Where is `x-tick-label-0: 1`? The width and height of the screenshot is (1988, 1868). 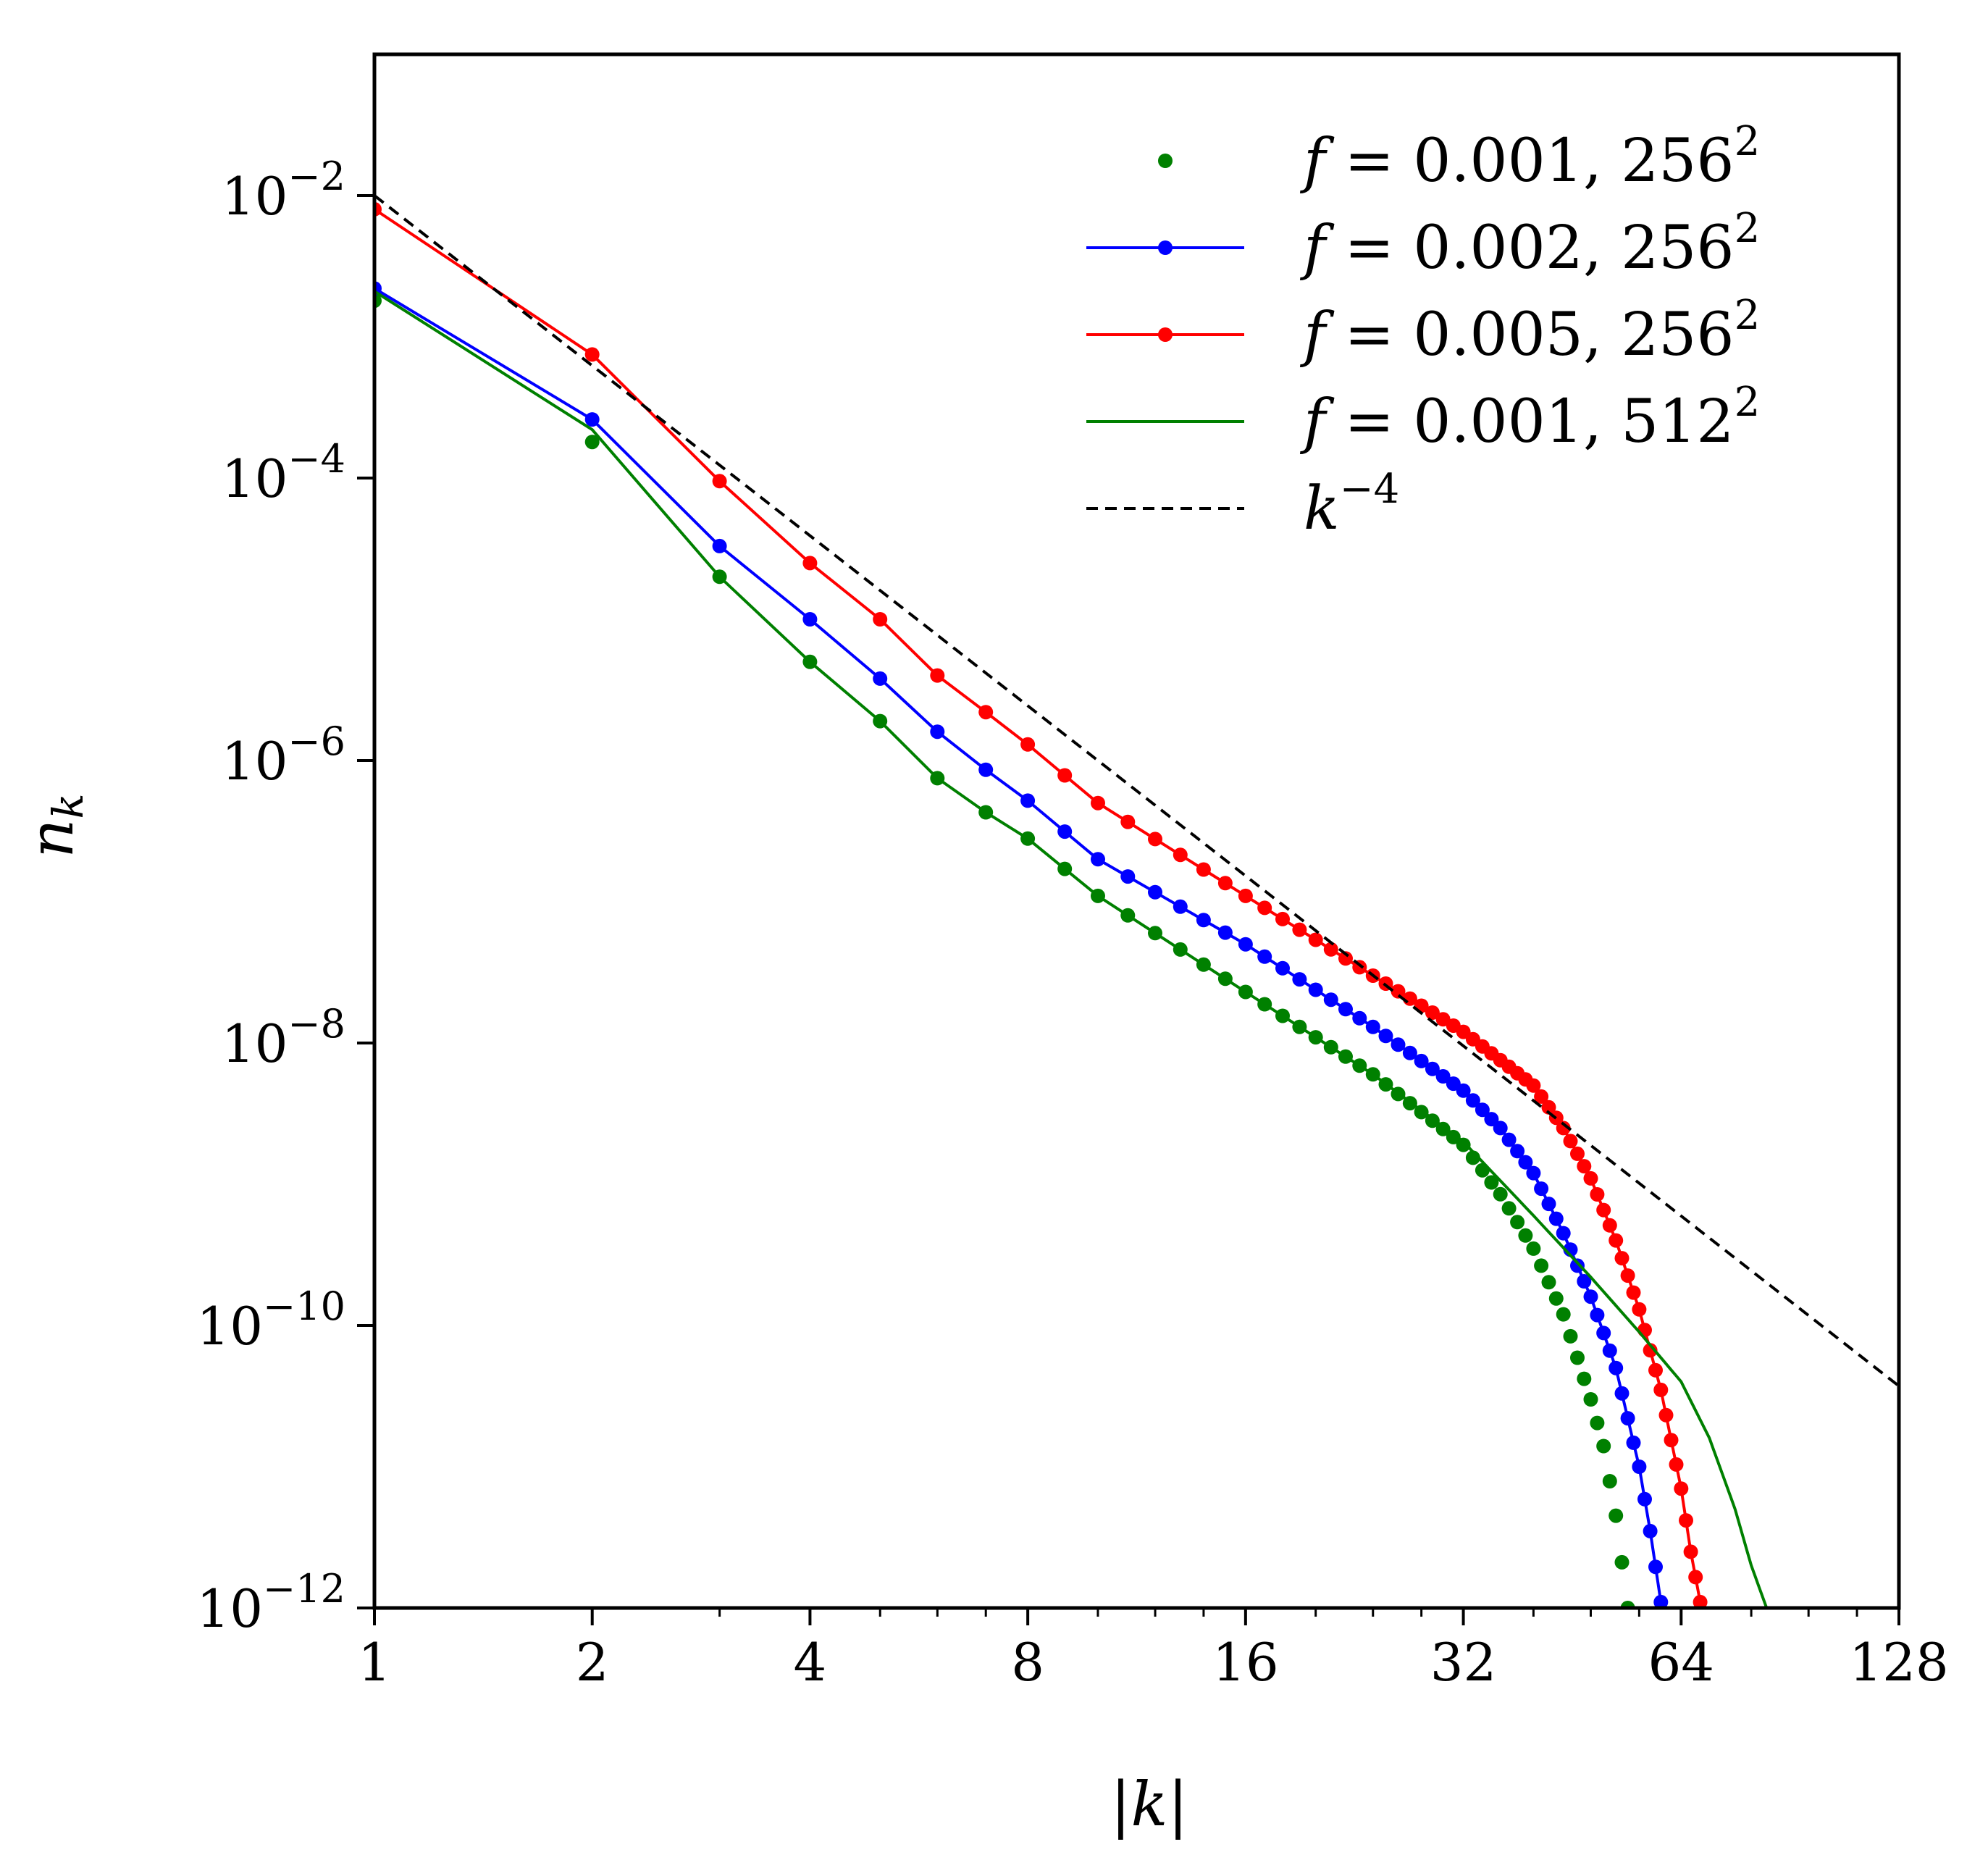 x-tick-label-0: 1 is located at coordinates (374, 1663).